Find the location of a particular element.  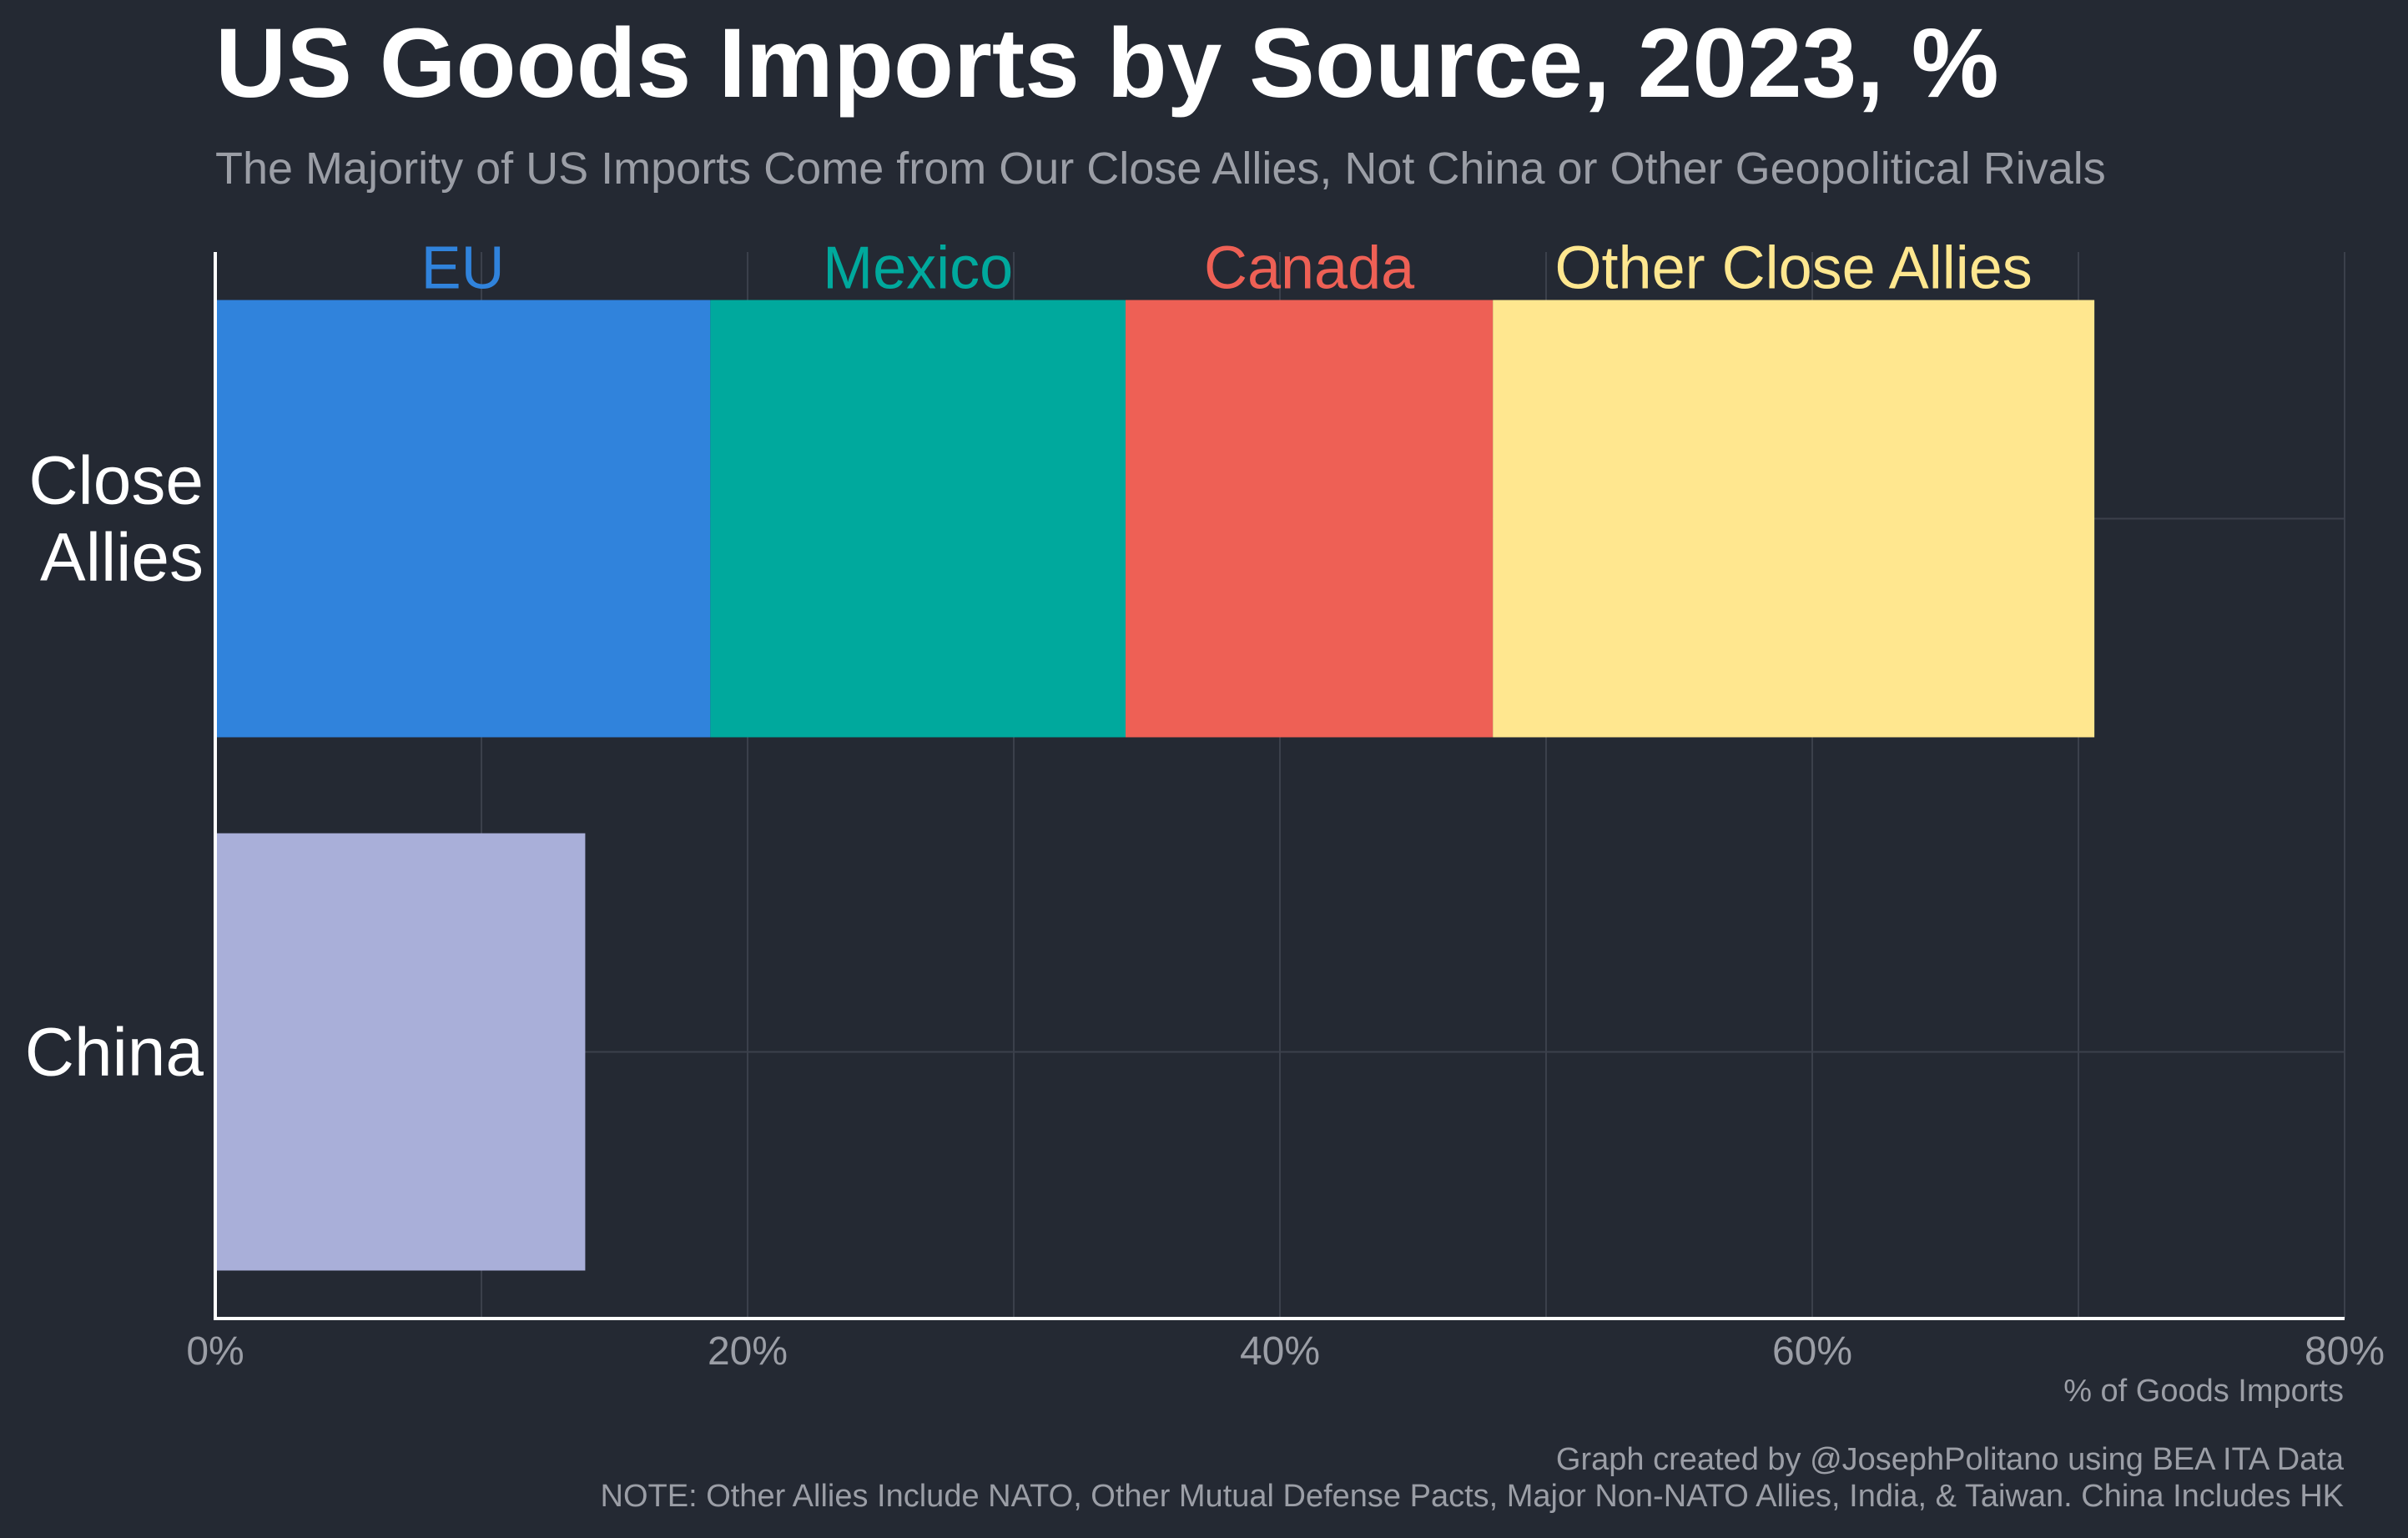

bar-mexico is located at coordinates (918, 519).